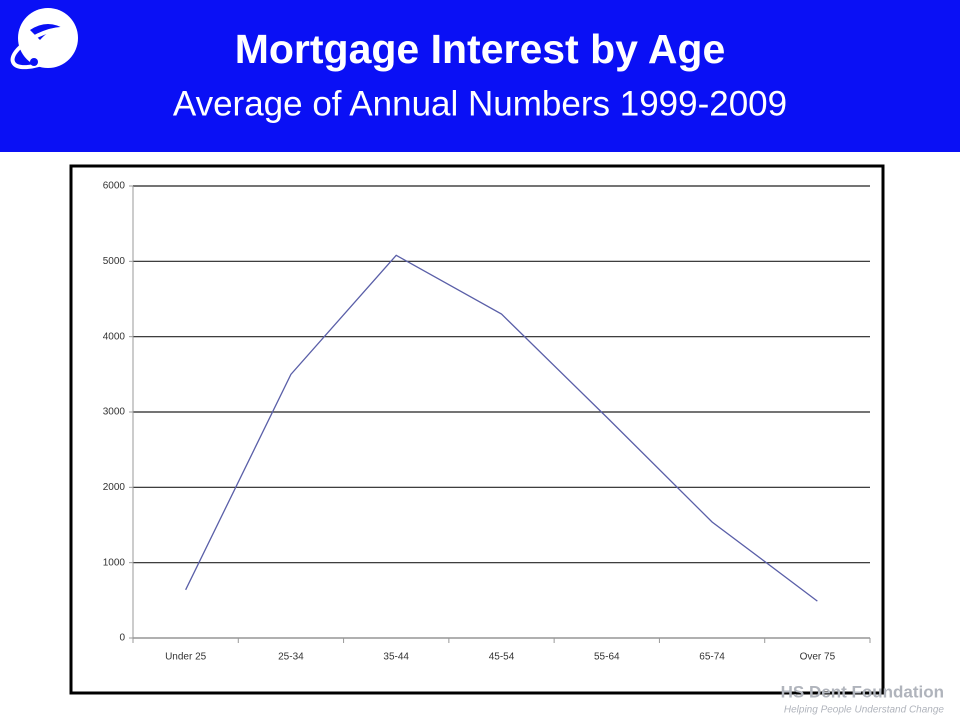 Image resolution: width=960 pixels, height=720 pixels. What do you see at coordinates (114, 487) in the screenshot?
I see `y-tick-label: 2000` at bounding box center [114, 487].